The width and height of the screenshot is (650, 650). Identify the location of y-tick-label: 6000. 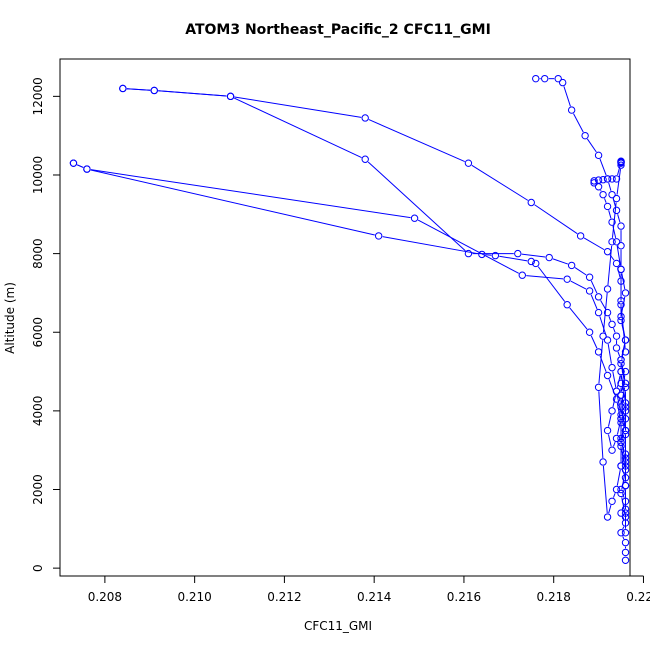
(38, 332).